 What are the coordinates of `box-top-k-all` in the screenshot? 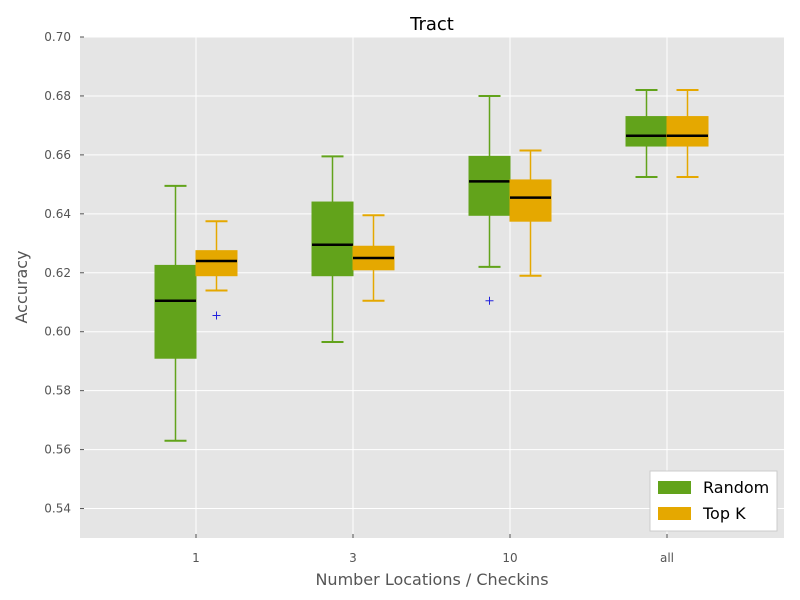 It's located at (687, 133).